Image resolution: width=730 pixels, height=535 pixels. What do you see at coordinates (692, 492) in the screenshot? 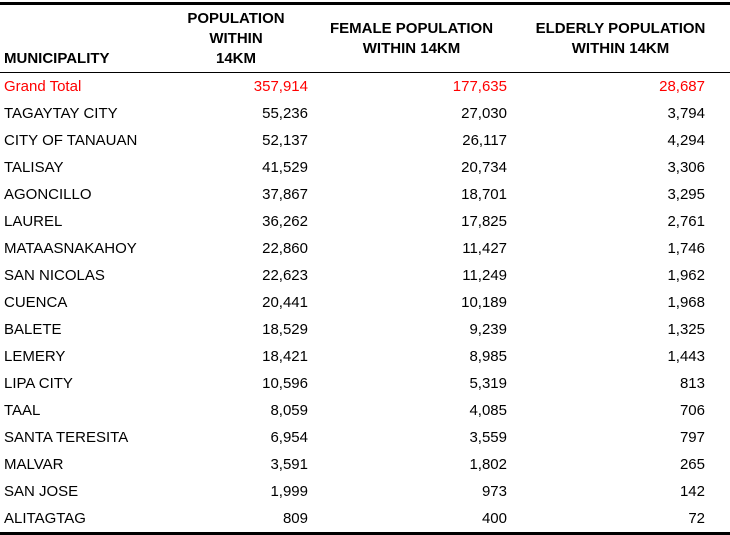
I see `elderly-population-cell: 142` at bounding box center [692, 492].